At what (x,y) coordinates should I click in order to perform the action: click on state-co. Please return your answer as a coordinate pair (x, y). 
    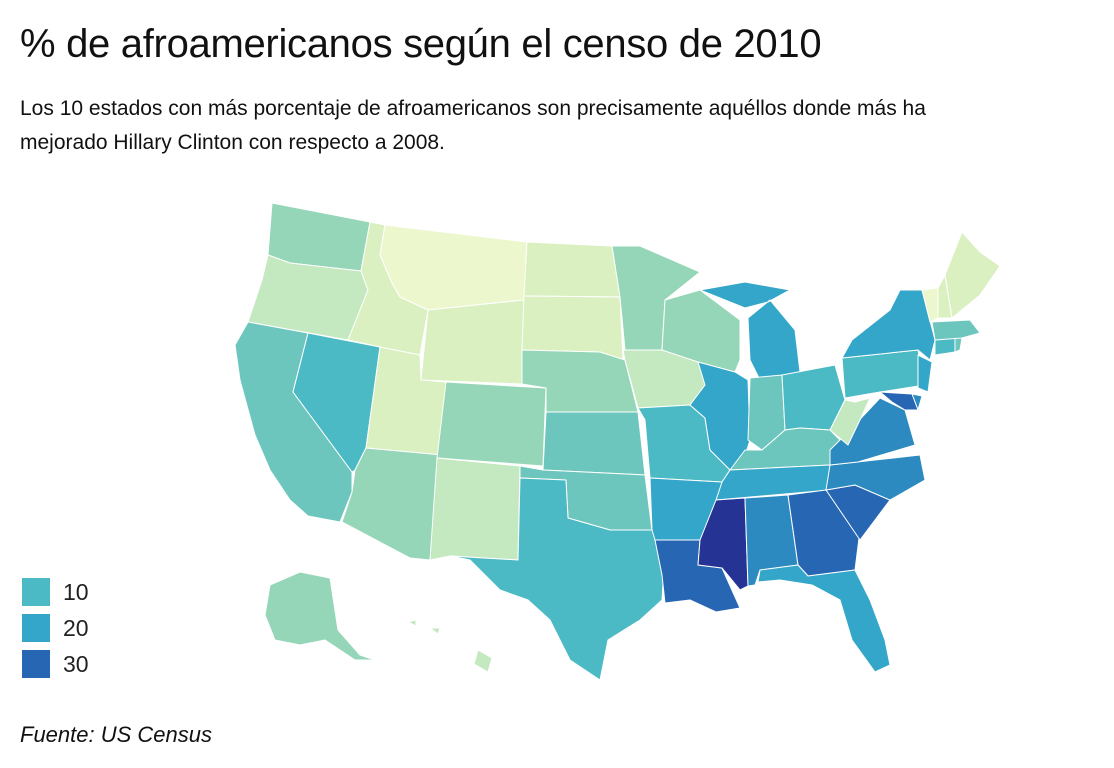
    Looking at the image, I should click on (491, 424).